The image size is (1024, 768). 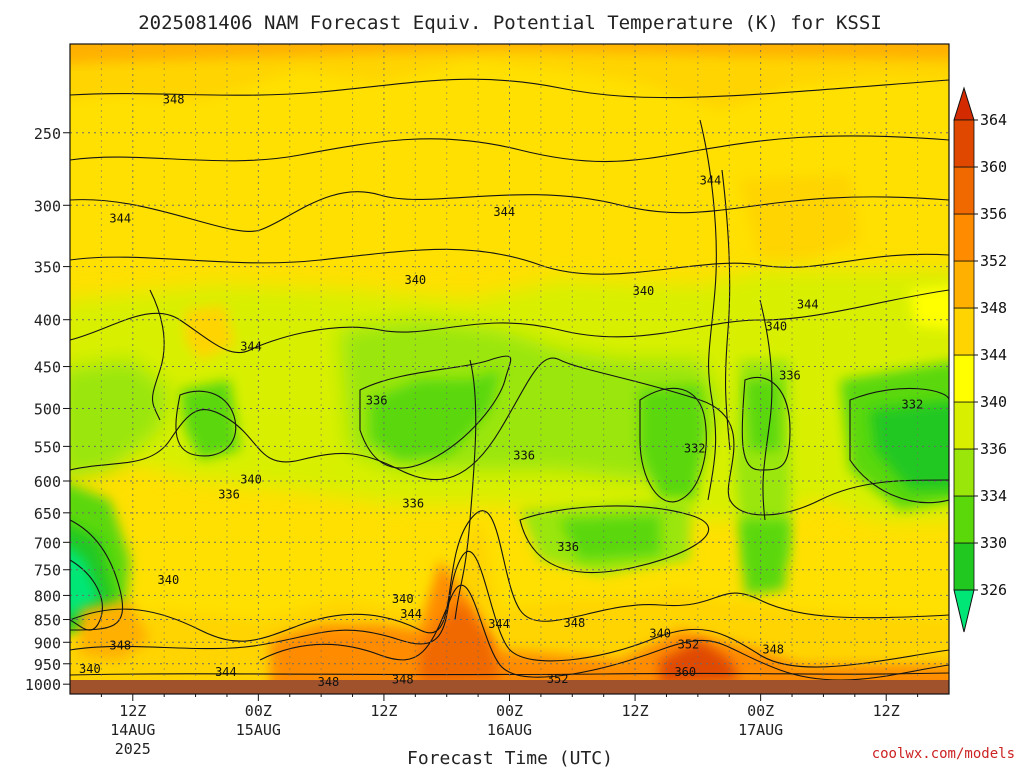 What do you see at coordinates (943, 754) in the screenshot?
I see `credit-text: coolwx.com/models` at bounding box center [943, 754].